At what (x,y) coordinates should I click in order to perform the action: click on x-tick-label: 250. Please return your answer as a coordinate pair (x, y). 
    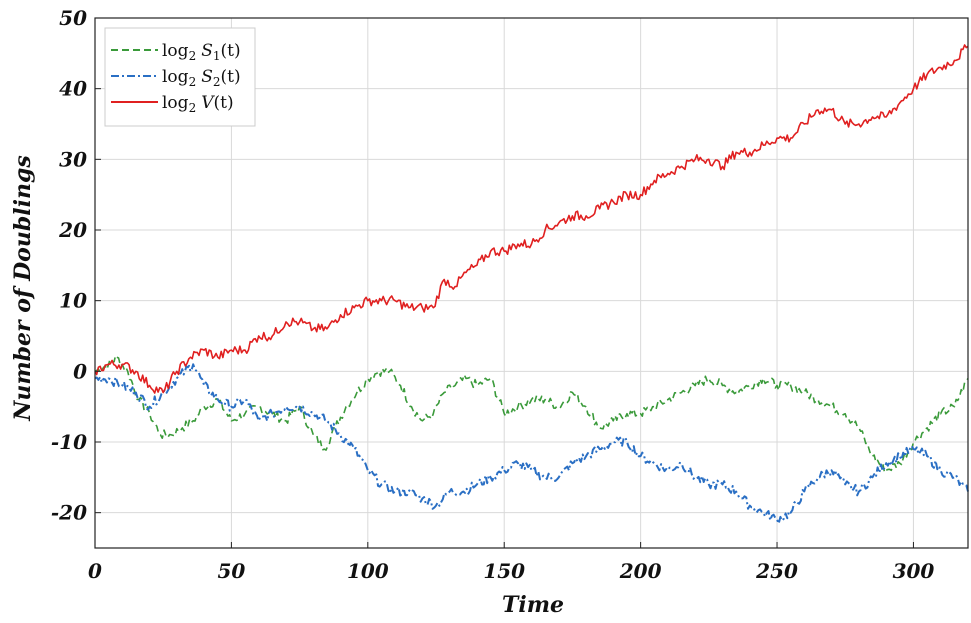
    Looking at the image, I should click on (776, 571).